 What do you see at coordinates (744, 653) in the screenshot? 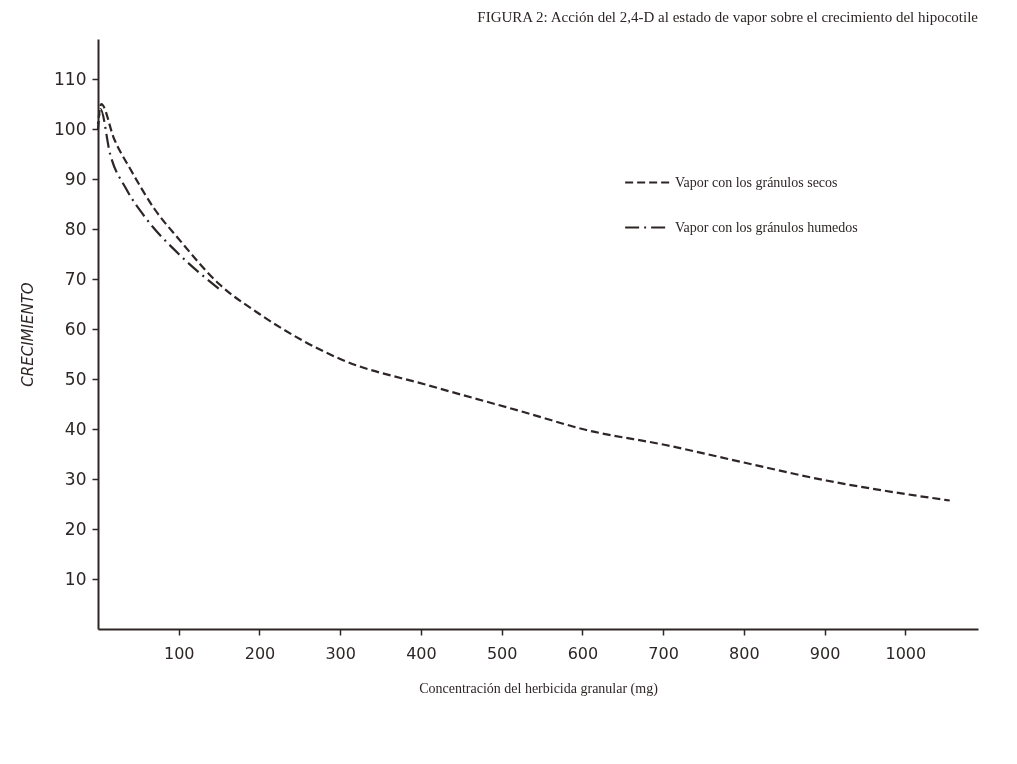
I see `x-tick-label: 800` at bounding box center [744, 653].